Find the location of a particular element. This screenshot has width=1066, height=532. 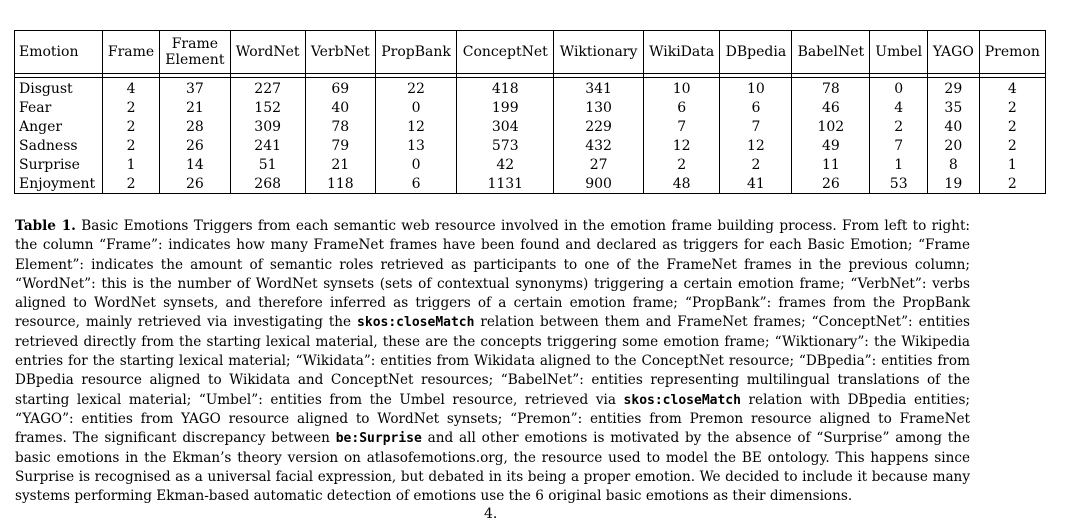

table-row: Surprise 1 14 51 21 0 42 27 2 2 11 1 8 1 is located at coordinates (530, 164).